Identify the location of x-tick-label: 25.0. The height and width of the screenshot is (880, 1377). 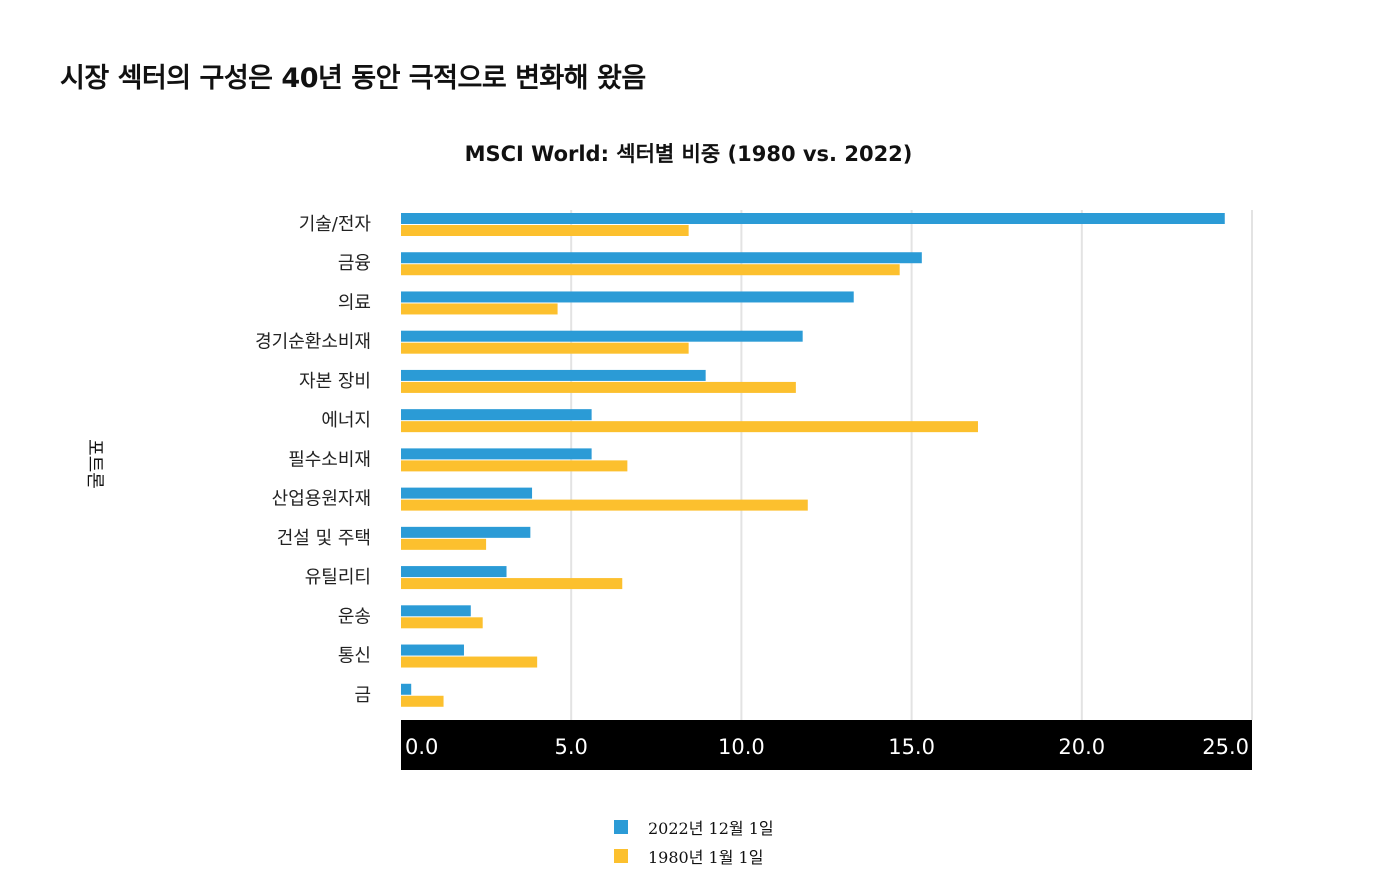
(1225, 747).